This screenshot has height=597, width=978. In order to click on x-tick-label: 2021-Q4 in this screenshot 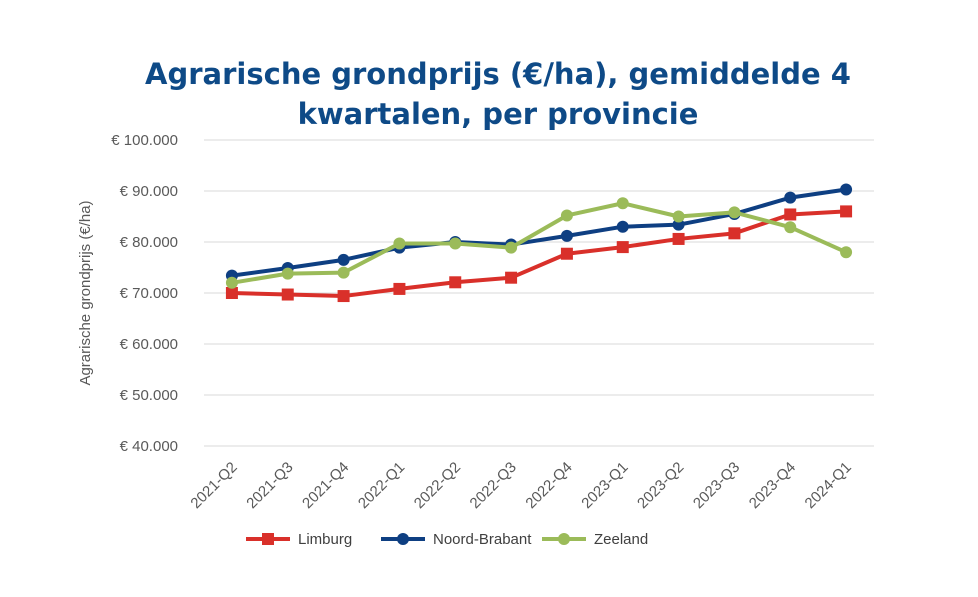, I will do `click(325, 485)`.